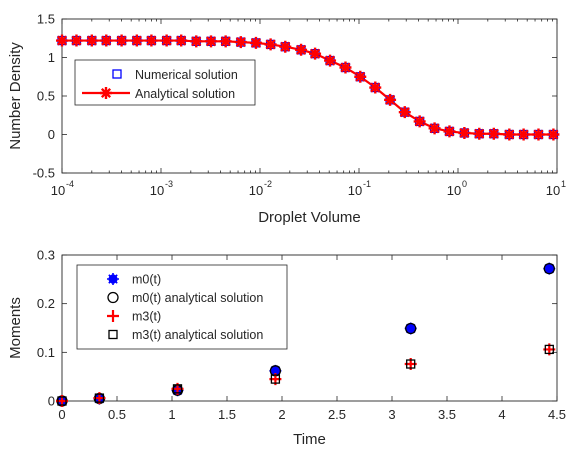 This screenshot has width=579, height=460. I want to click on y-tick-label: -0.5, so click(44, 173).